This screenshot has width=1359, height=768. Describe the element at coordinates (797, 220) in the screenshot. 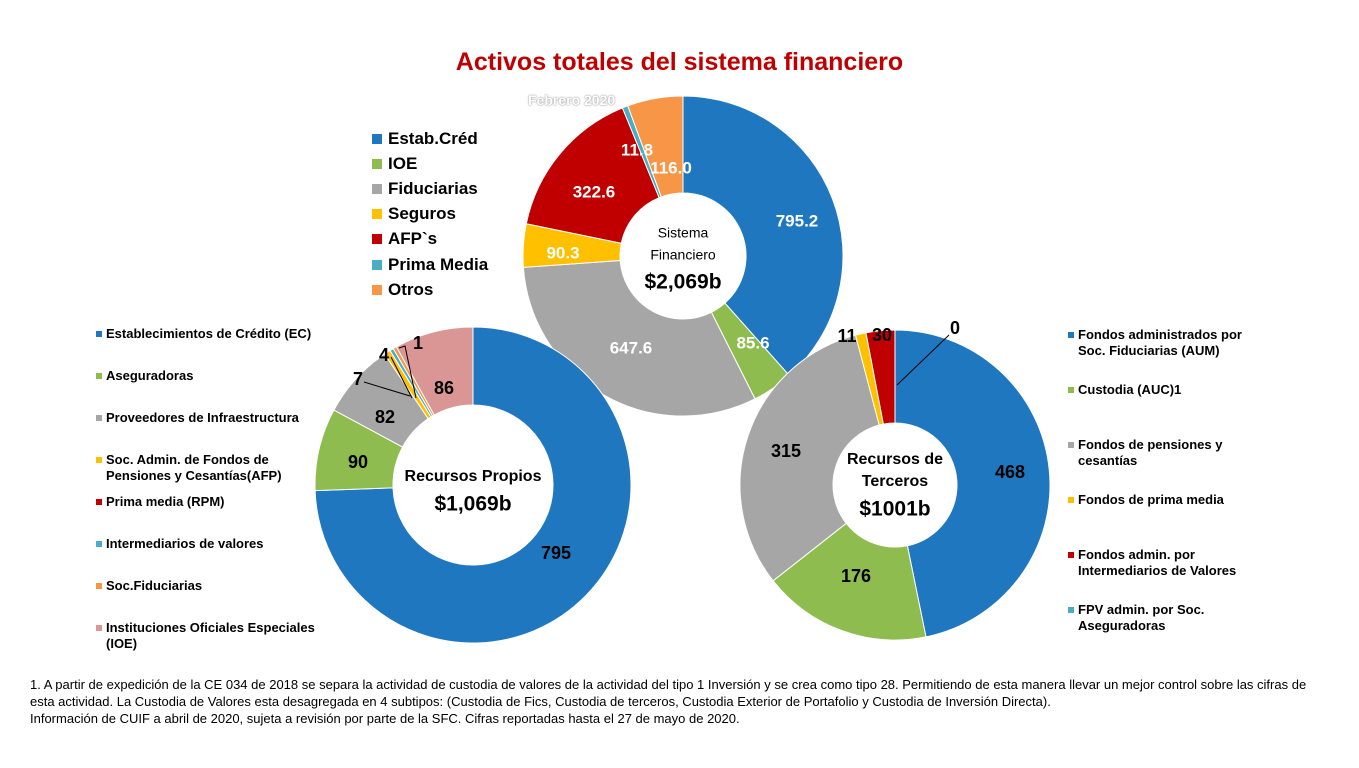

I see `donut-0-data-label-0: 795.2` at that location.